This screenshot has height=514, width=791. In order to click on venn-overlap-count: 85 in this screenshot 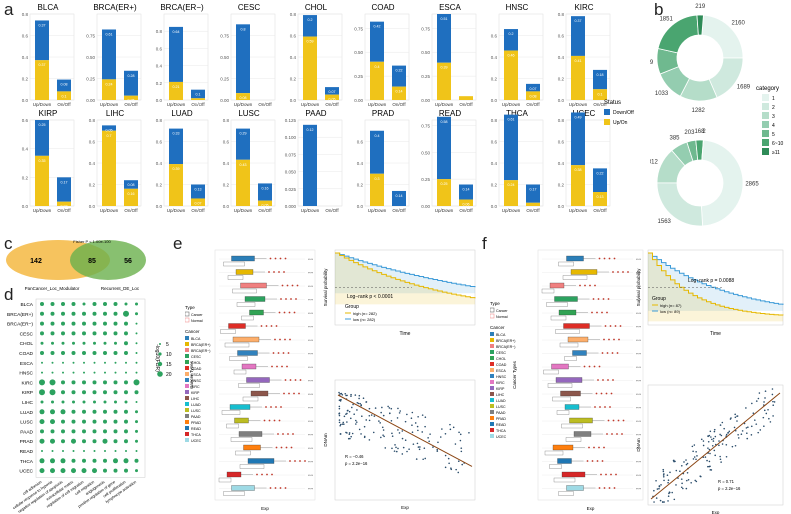, I will do `click(92, 261)`.